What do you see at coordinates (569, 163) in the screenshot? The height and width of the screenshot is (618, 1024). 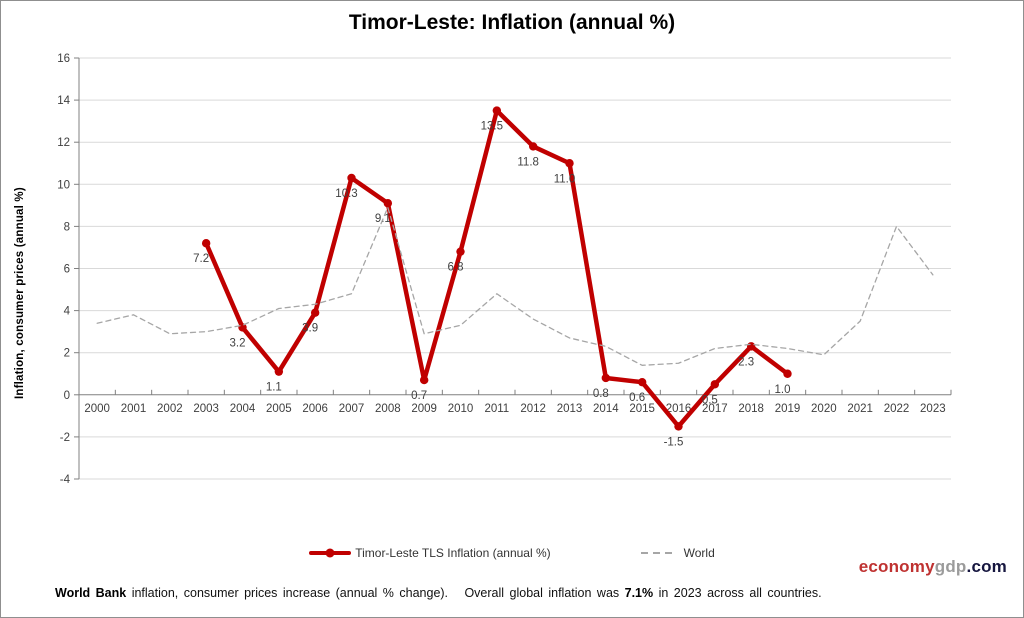 I see `data-point-2013` at bounding box center [569, 163].